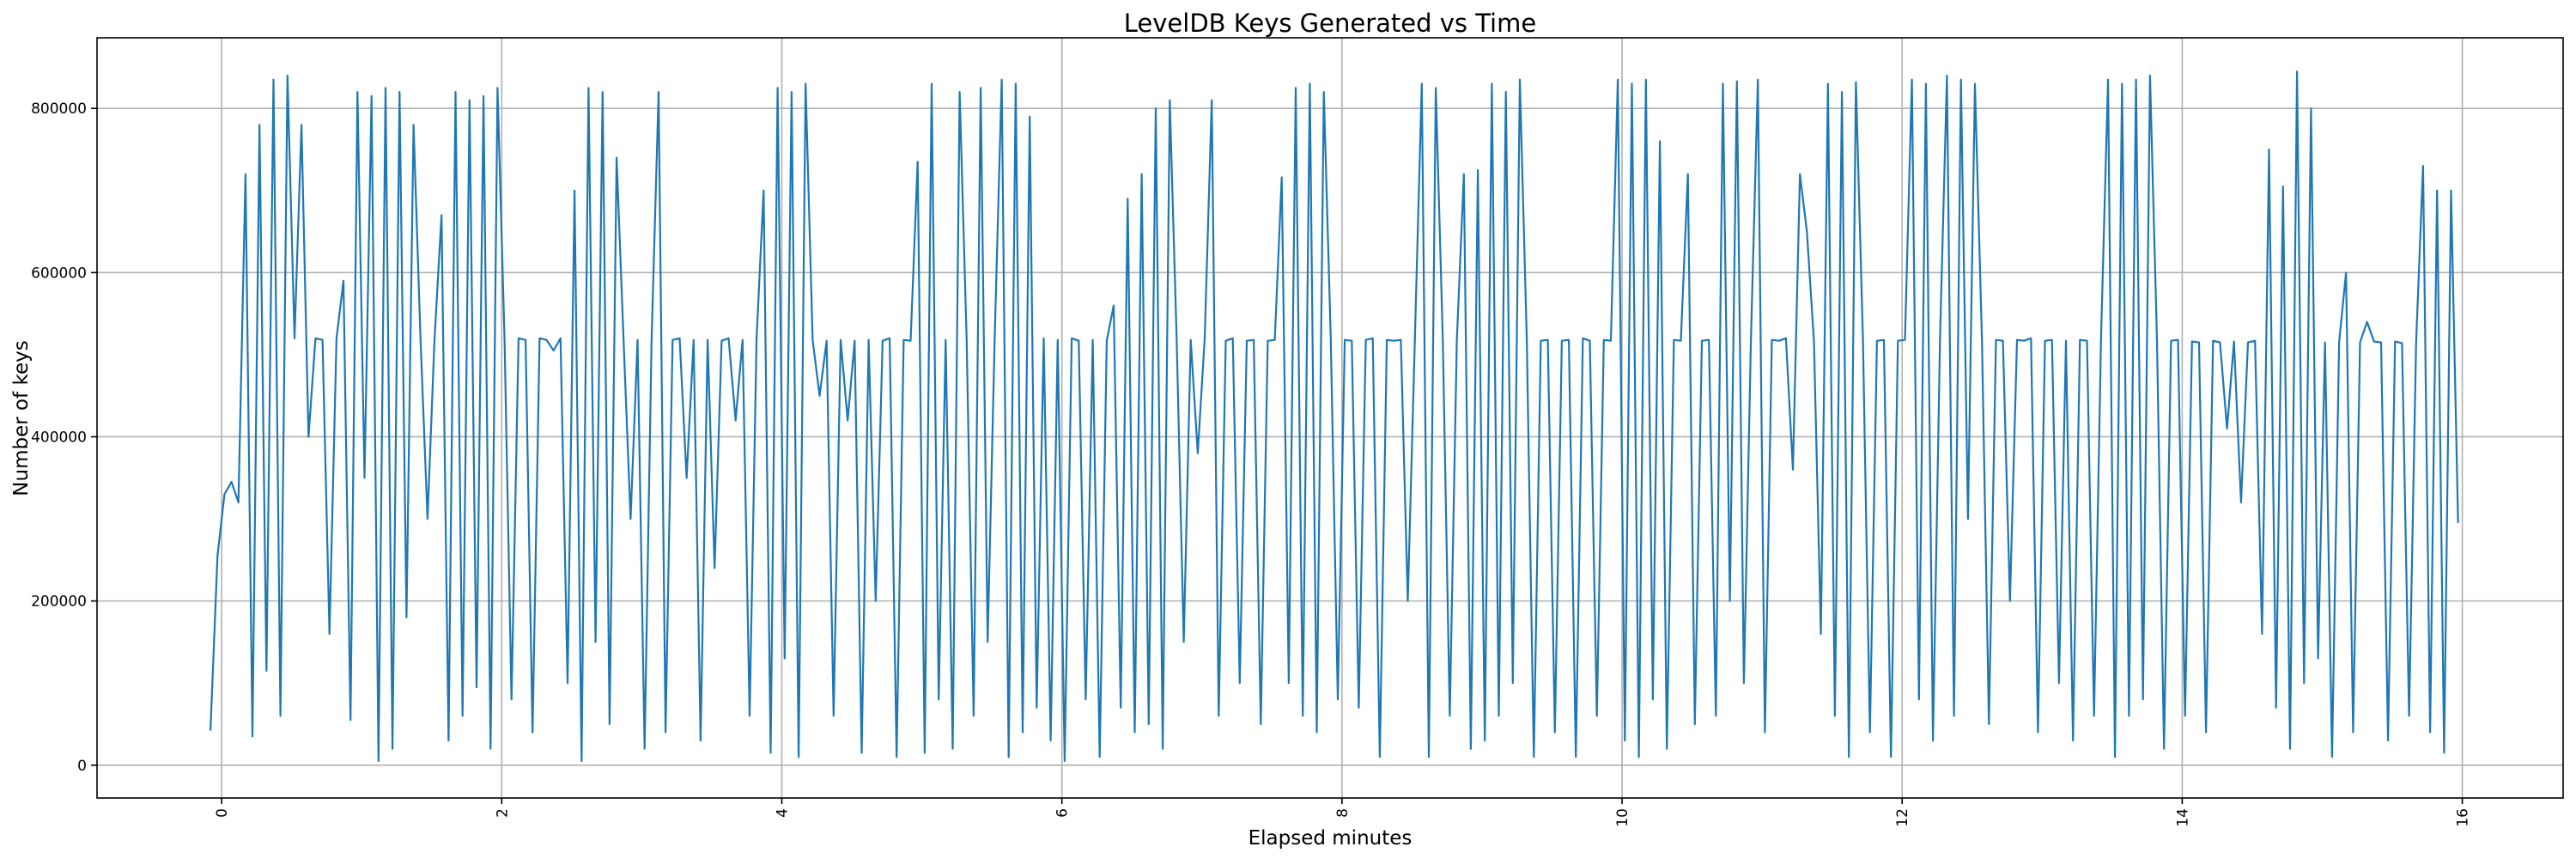 This screenshot has width=2576, height=859. What do you see at coordinates (1063, 813) in the screenshot?
I see `x-tick-label: 6` at bounding box center [1063, 813].